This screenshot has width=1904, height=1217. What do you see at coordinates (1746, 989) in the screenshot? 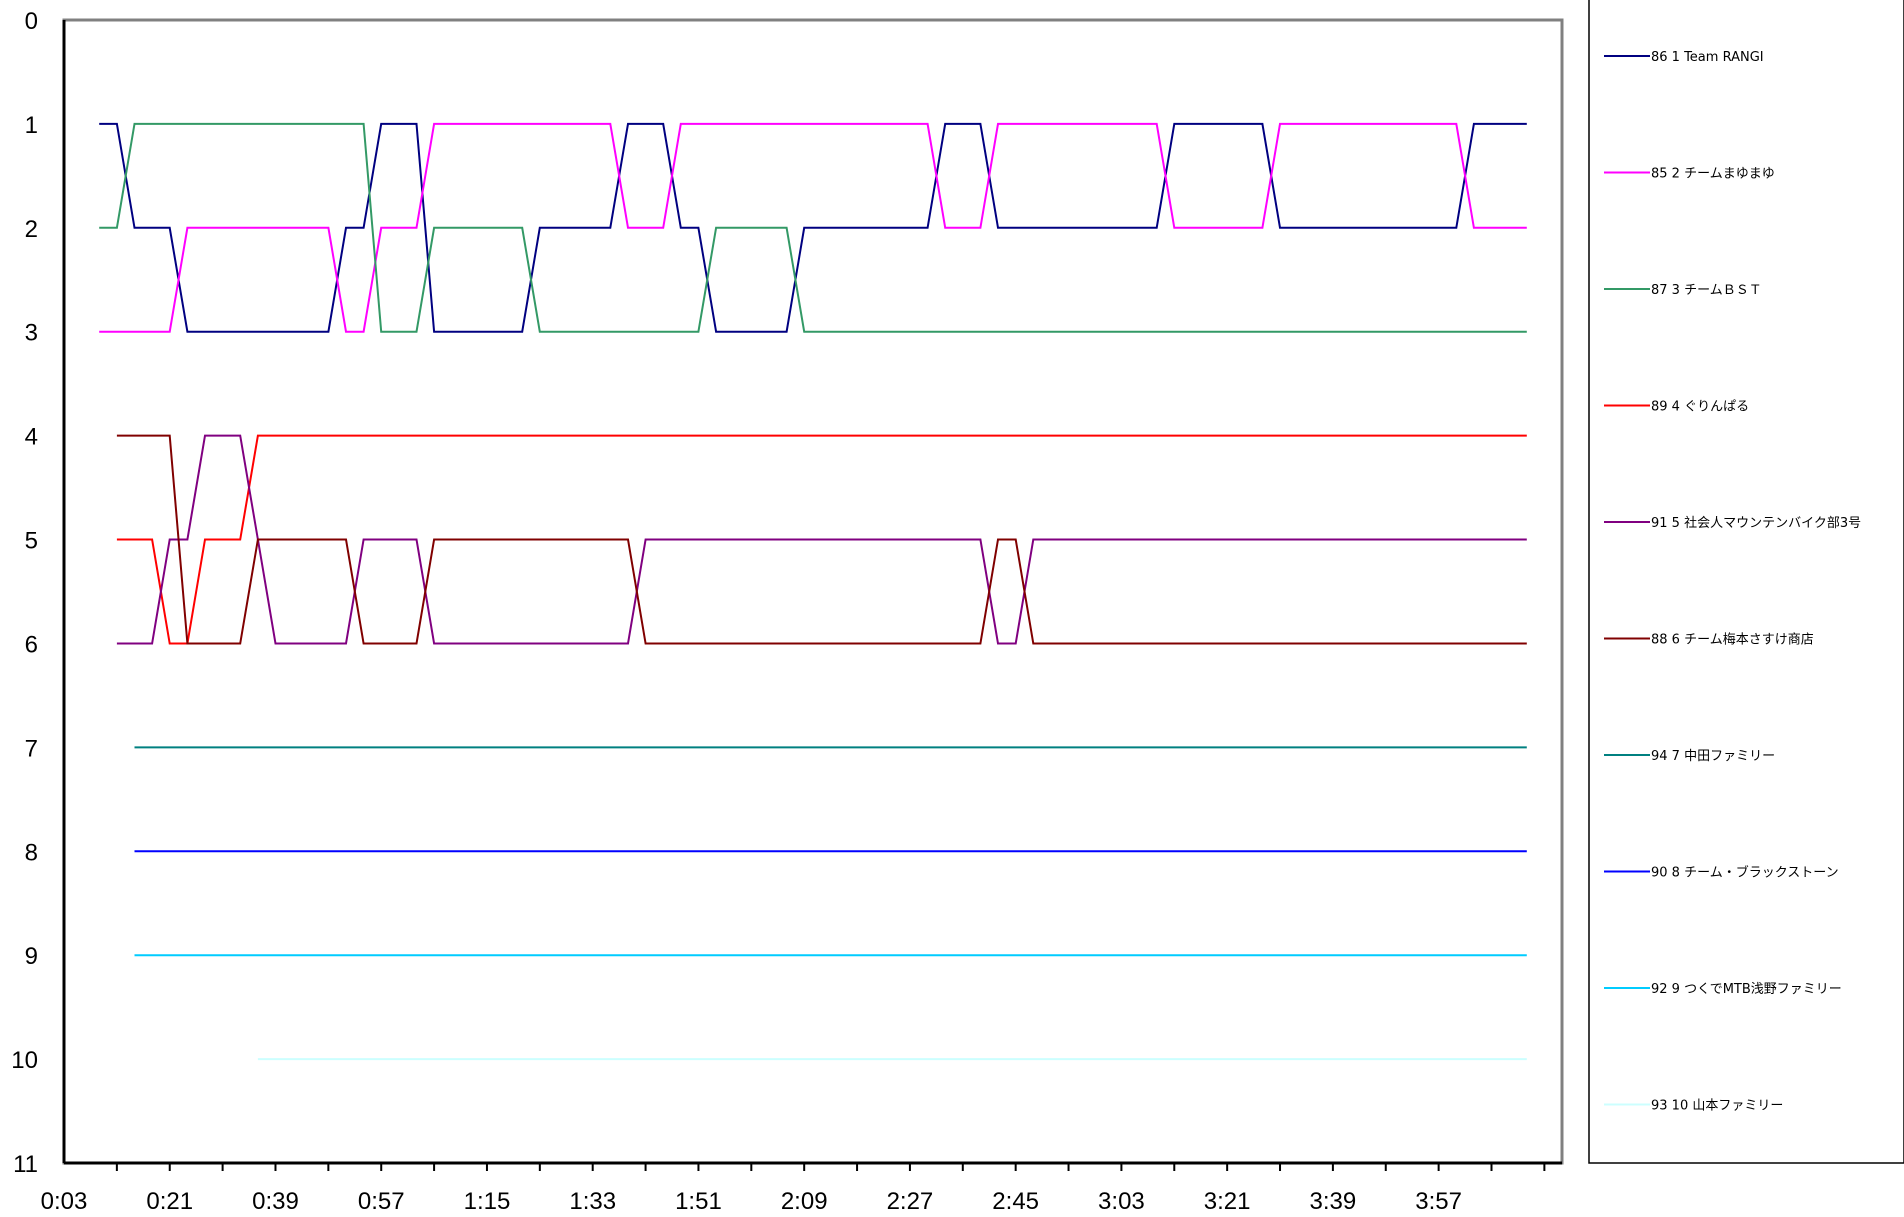
I see `legend-label-9: 92 9 つくでMTB浅野ファミリー` at bounding box center [1746, 989].